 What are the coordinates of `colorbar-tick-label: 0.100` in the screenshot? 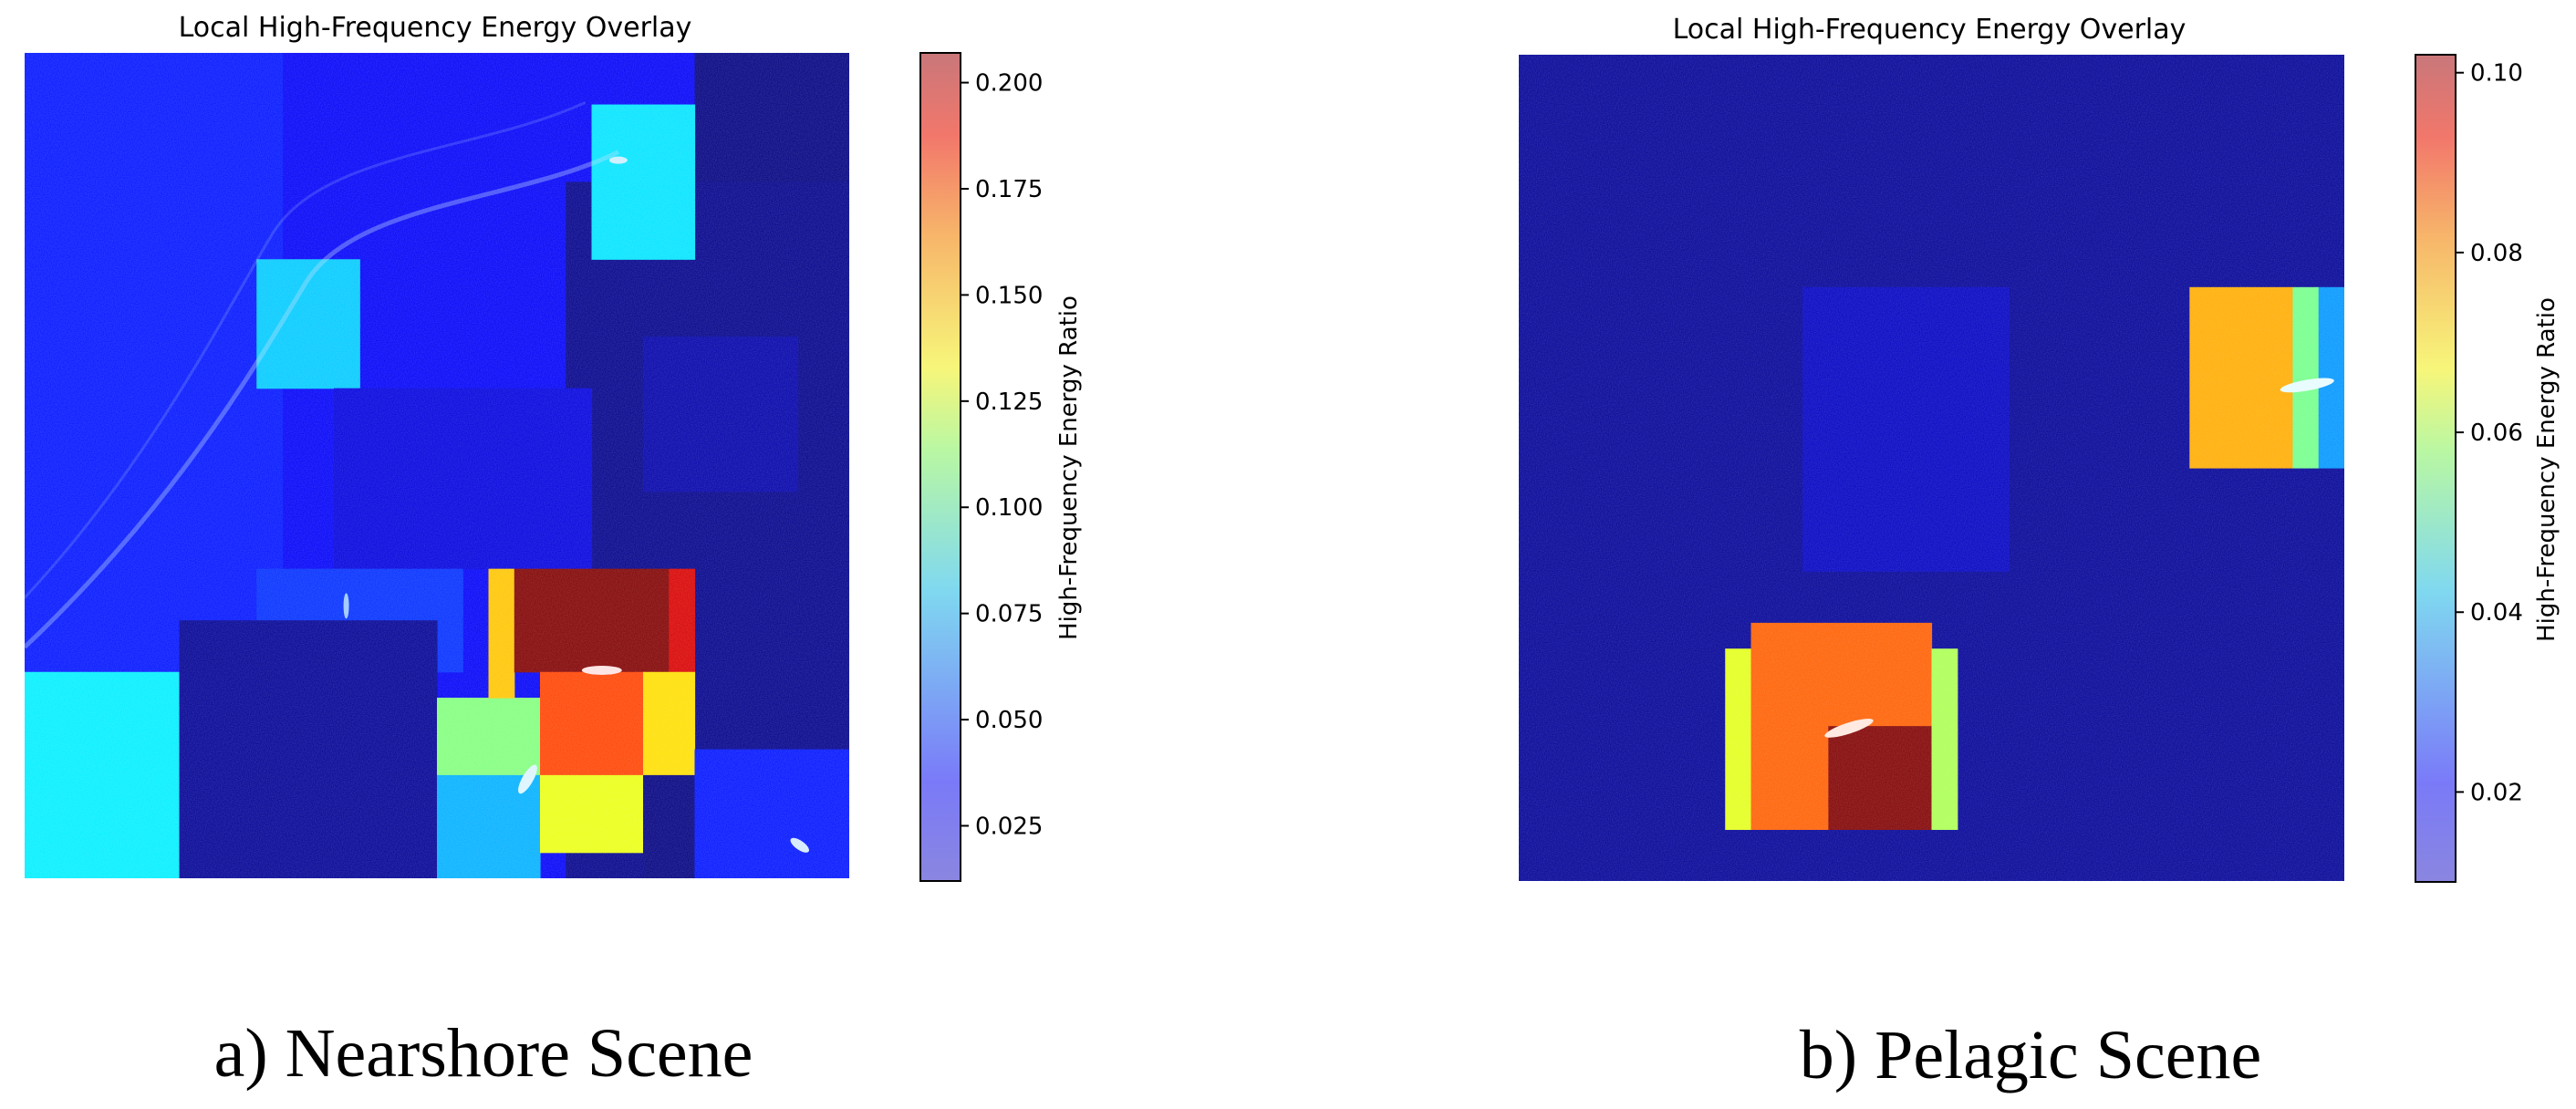 It's located at (1009, 508).